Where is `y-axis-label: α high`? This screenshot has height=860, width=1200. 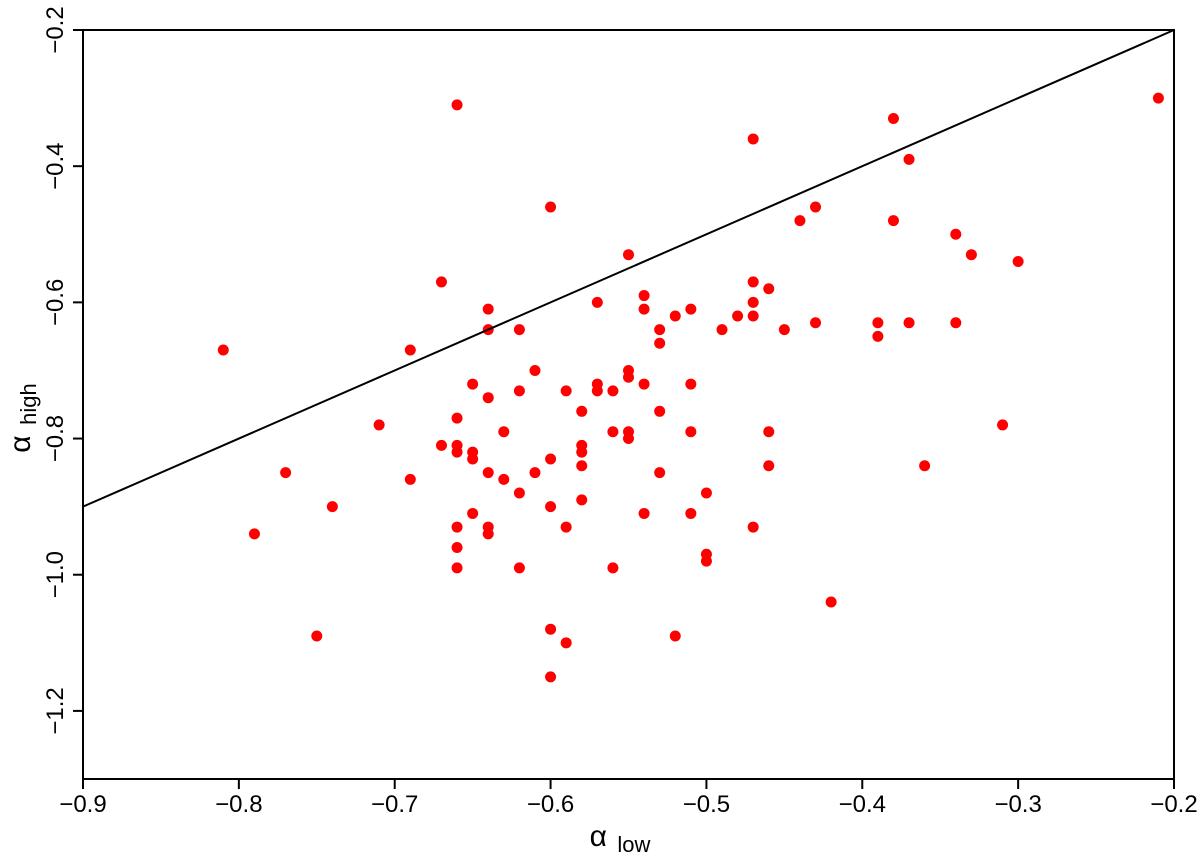 y-axis-label: α high is located at coordinates (22, 417).